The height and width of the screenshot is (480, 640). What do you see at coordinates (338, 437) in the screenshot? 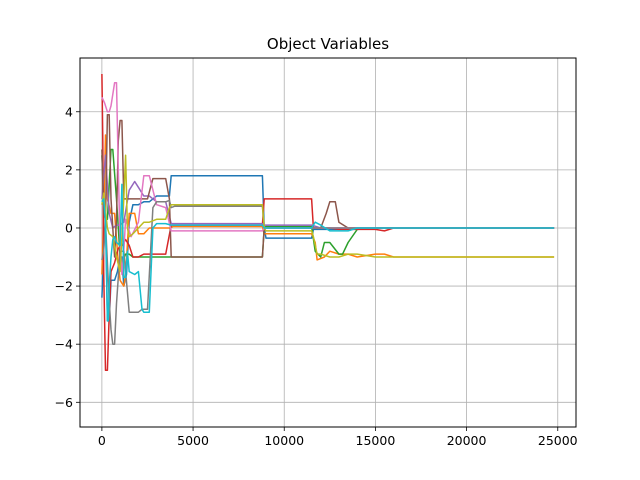
I see `x-axis: 0 5000 10000 15000 20000 25000` at bounding box center [338, 437].